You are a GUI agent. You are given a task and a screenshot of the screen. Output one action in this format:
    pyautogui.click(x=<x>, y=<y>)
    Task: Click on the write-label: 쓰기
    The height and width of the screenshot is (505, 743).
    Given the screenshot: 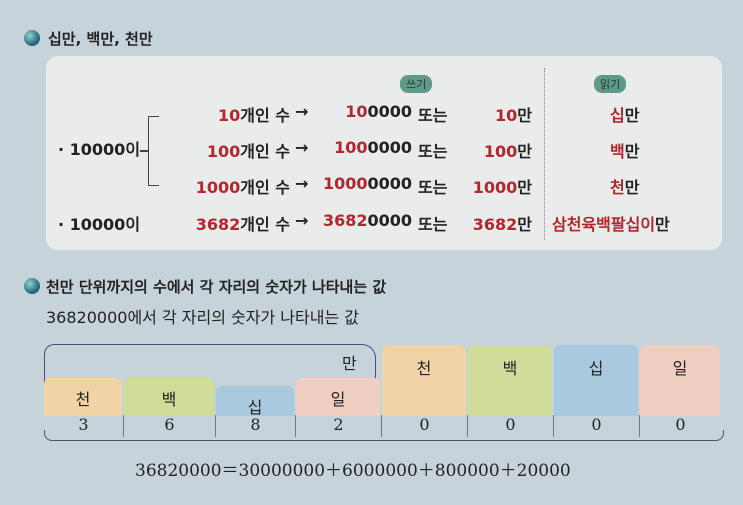 What is the action you would take?
    pyautogui.click(x=416, y=84)
    